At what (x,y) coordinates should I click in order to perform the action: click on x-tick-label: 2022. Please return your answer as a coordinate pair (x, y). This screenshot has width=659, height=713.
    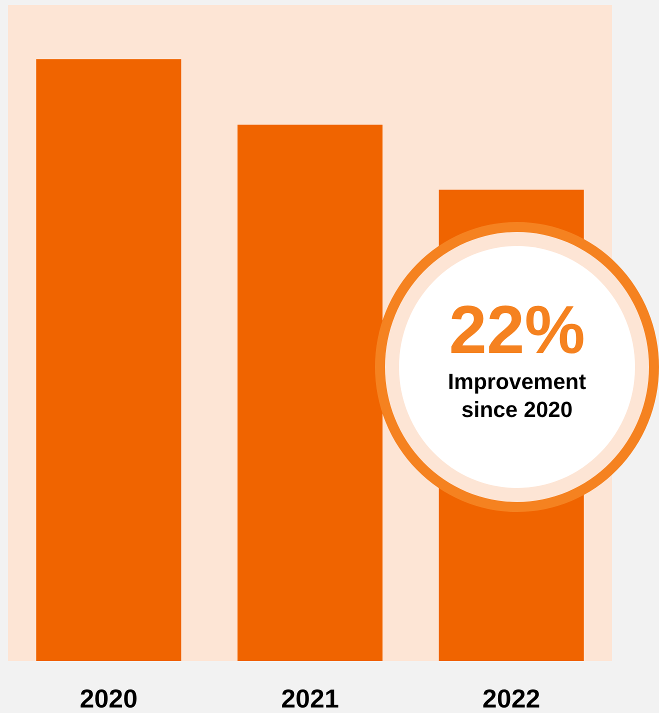
    Looking at the image, I should click on (511, 698).